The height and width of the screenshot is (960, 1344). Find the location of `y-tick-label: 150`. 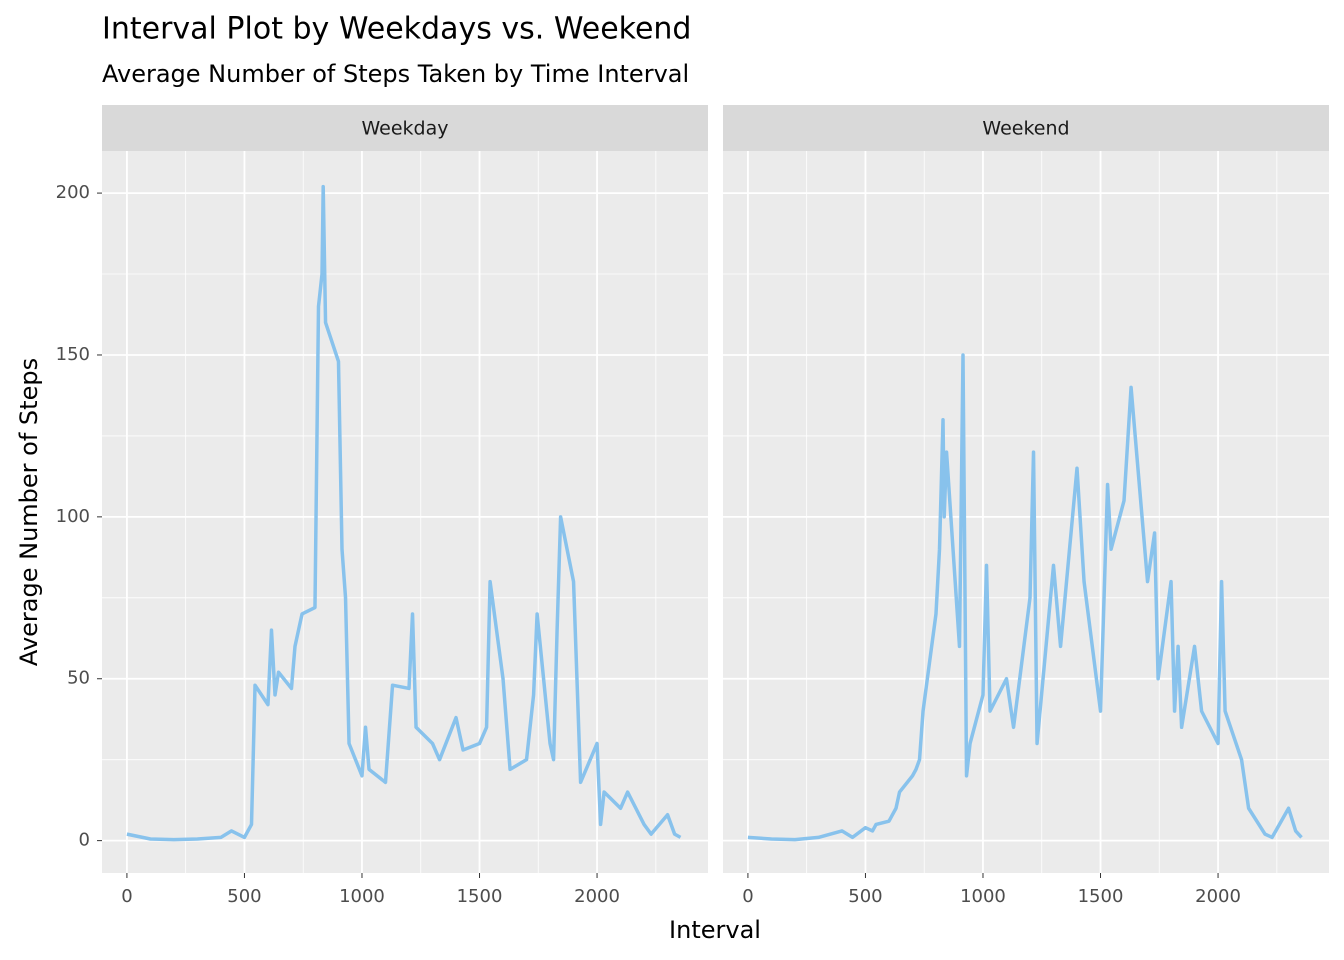

y-tick-label: 150 is located at coordinates (73, 354).